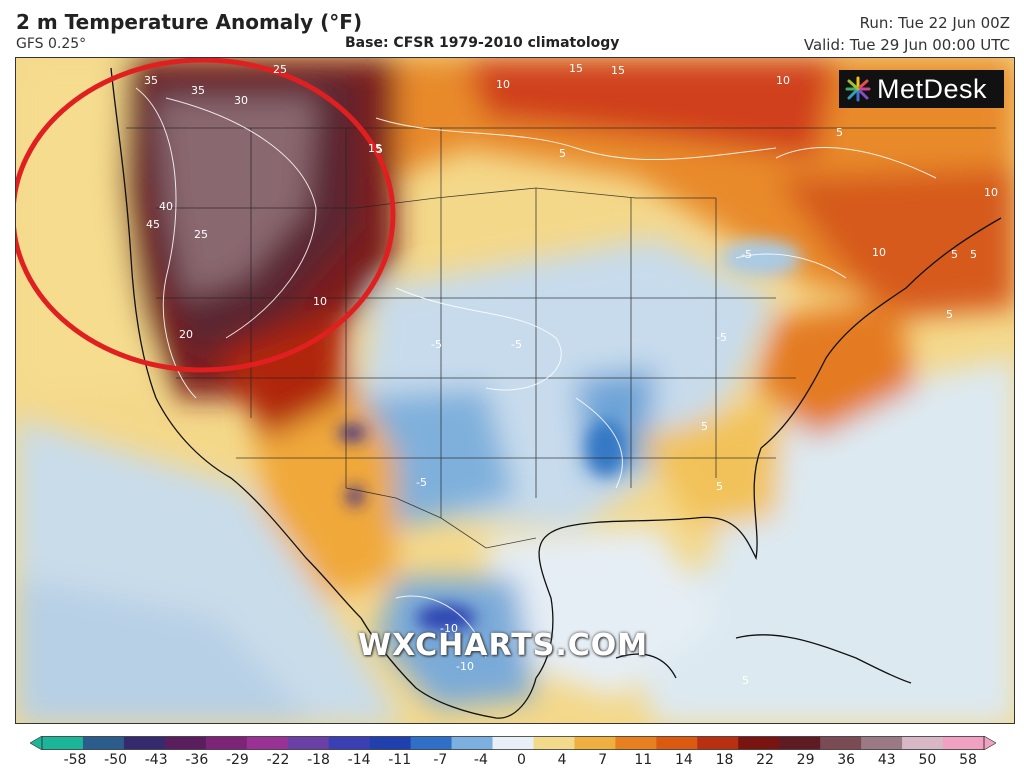  Describe the element at coordinates (51, 44) in the screenshot. I see `model-label: GFS 0.25°` at that location.